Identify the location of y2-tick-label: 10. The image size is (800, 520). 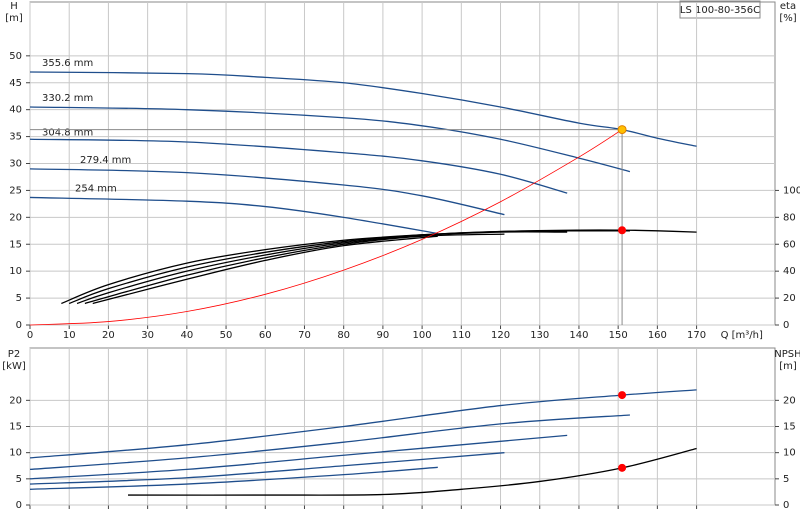
(789, 453).